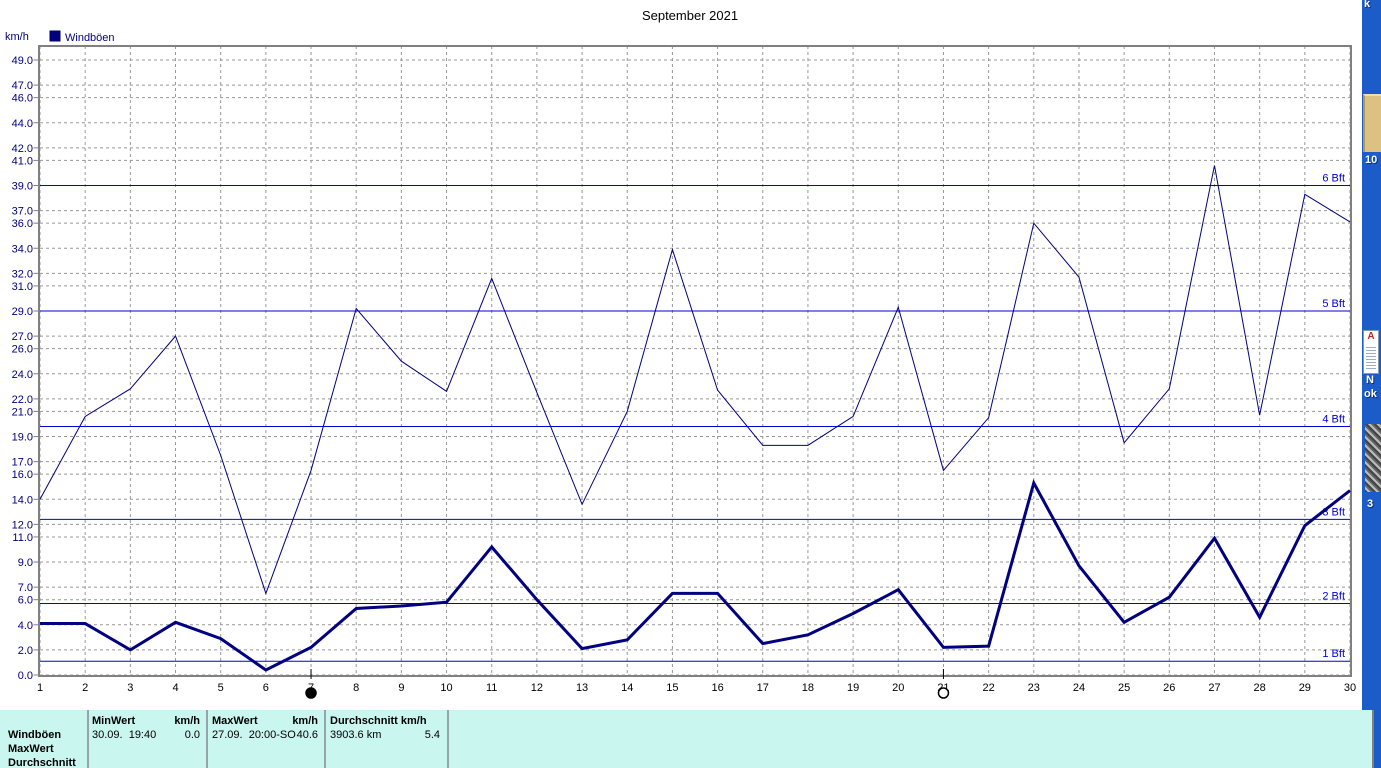  What do you see at coordinates (22, 161) in the screenshot?
I see `y-tick-label: 41.0` at bounding box center [22, 161].